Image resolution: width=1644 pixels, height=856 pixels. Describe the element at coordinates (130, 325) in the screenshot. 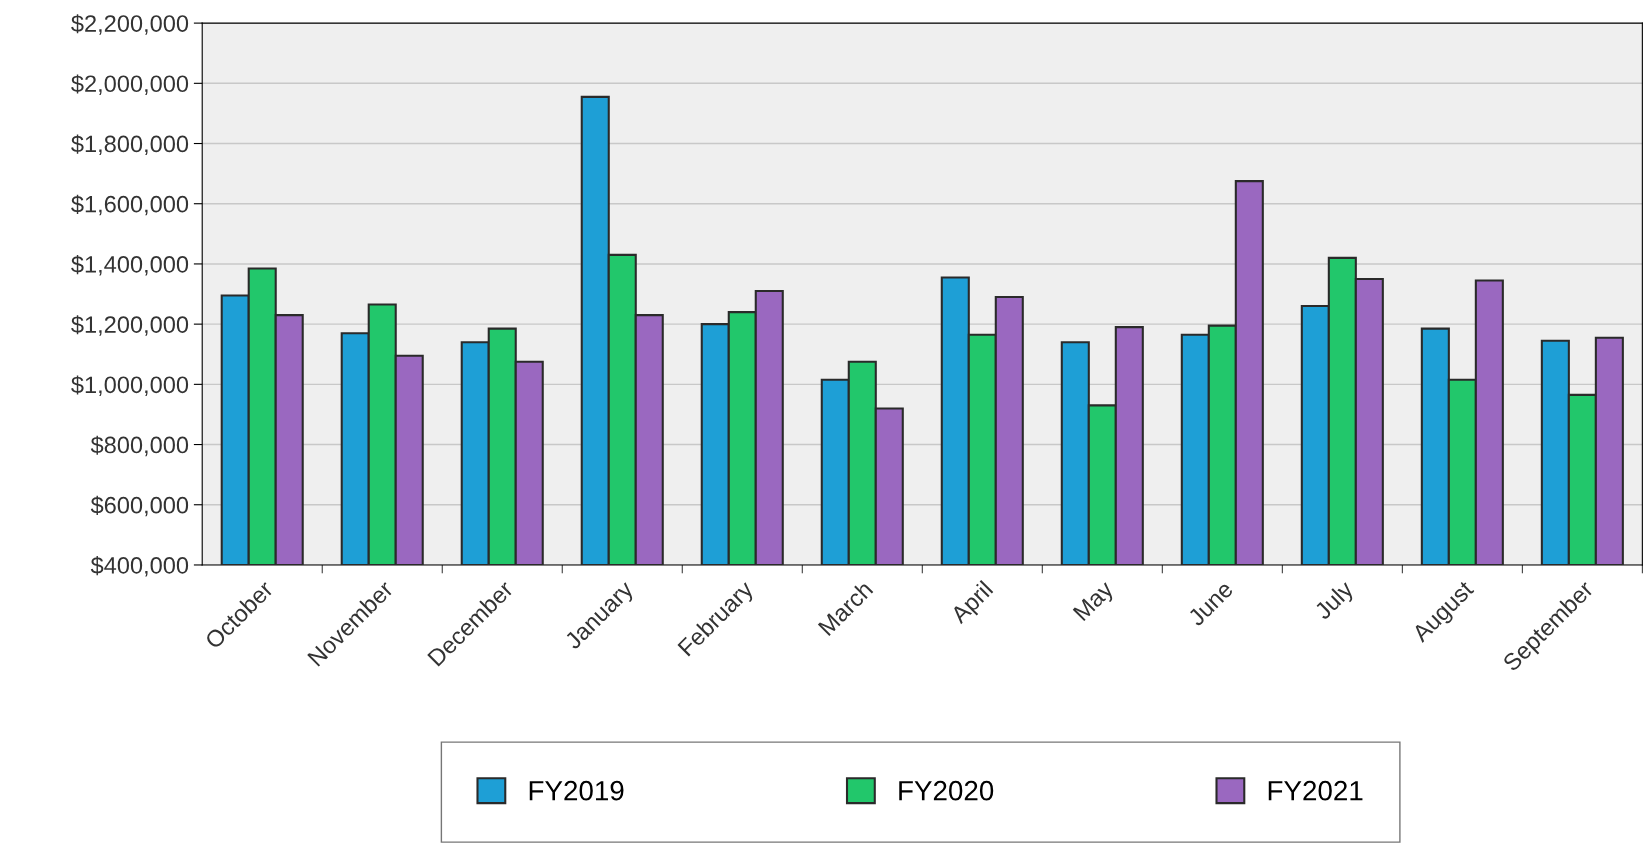

I see `y-tick-label: $1,200,000` at that location.